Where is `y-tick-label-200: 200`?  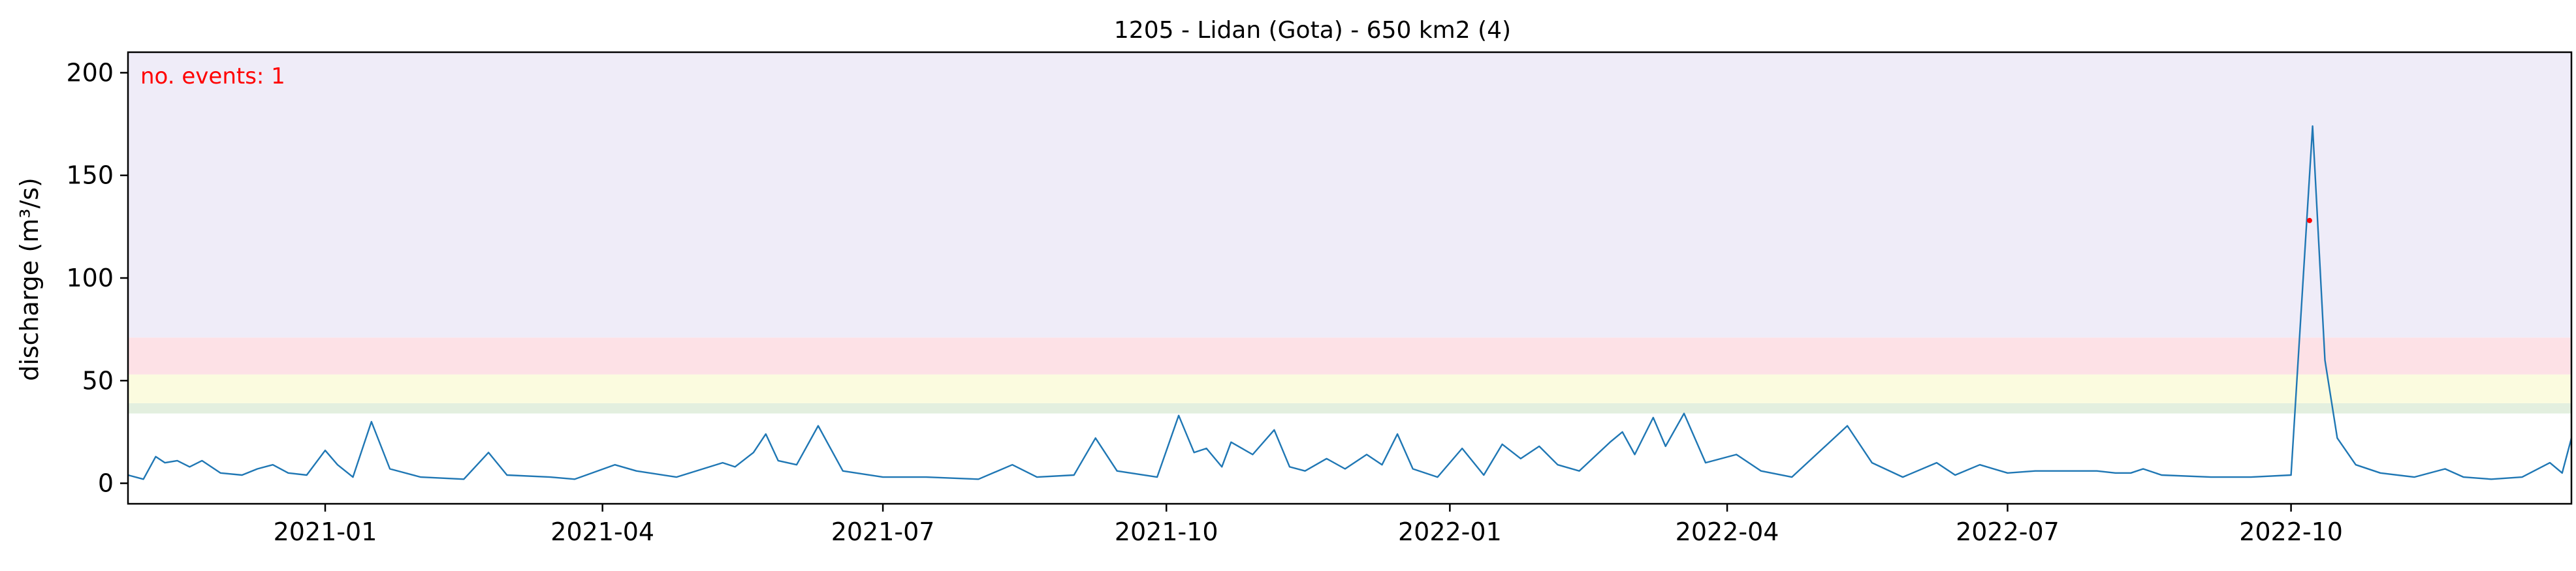
y-tick-label-200: 200 is located at coordinates (90, 72).